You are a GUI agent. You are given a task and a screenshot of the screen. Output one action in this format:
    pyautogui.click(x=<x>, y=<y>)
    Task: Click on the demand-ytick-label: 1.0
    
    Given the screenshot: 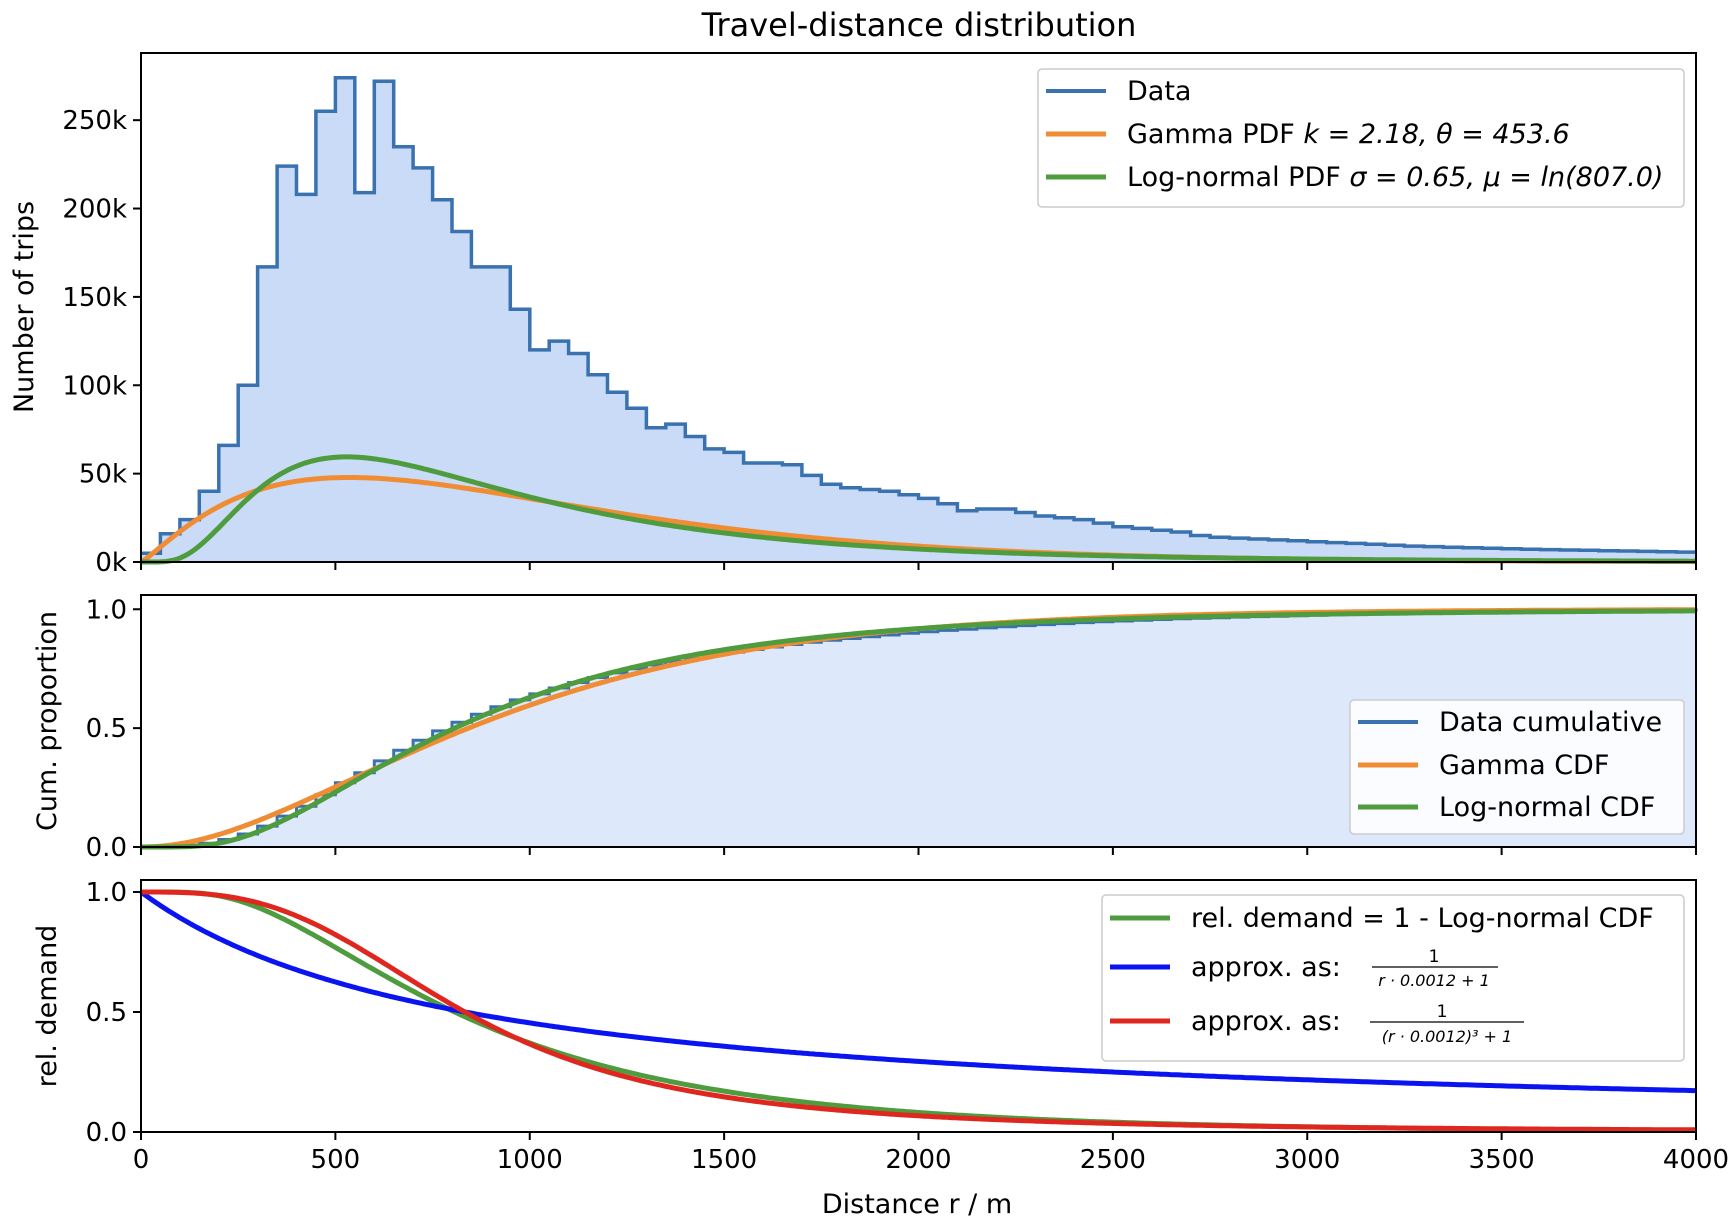 What is the action you would take?
    pyautogui.click(x=106, y=893)
    